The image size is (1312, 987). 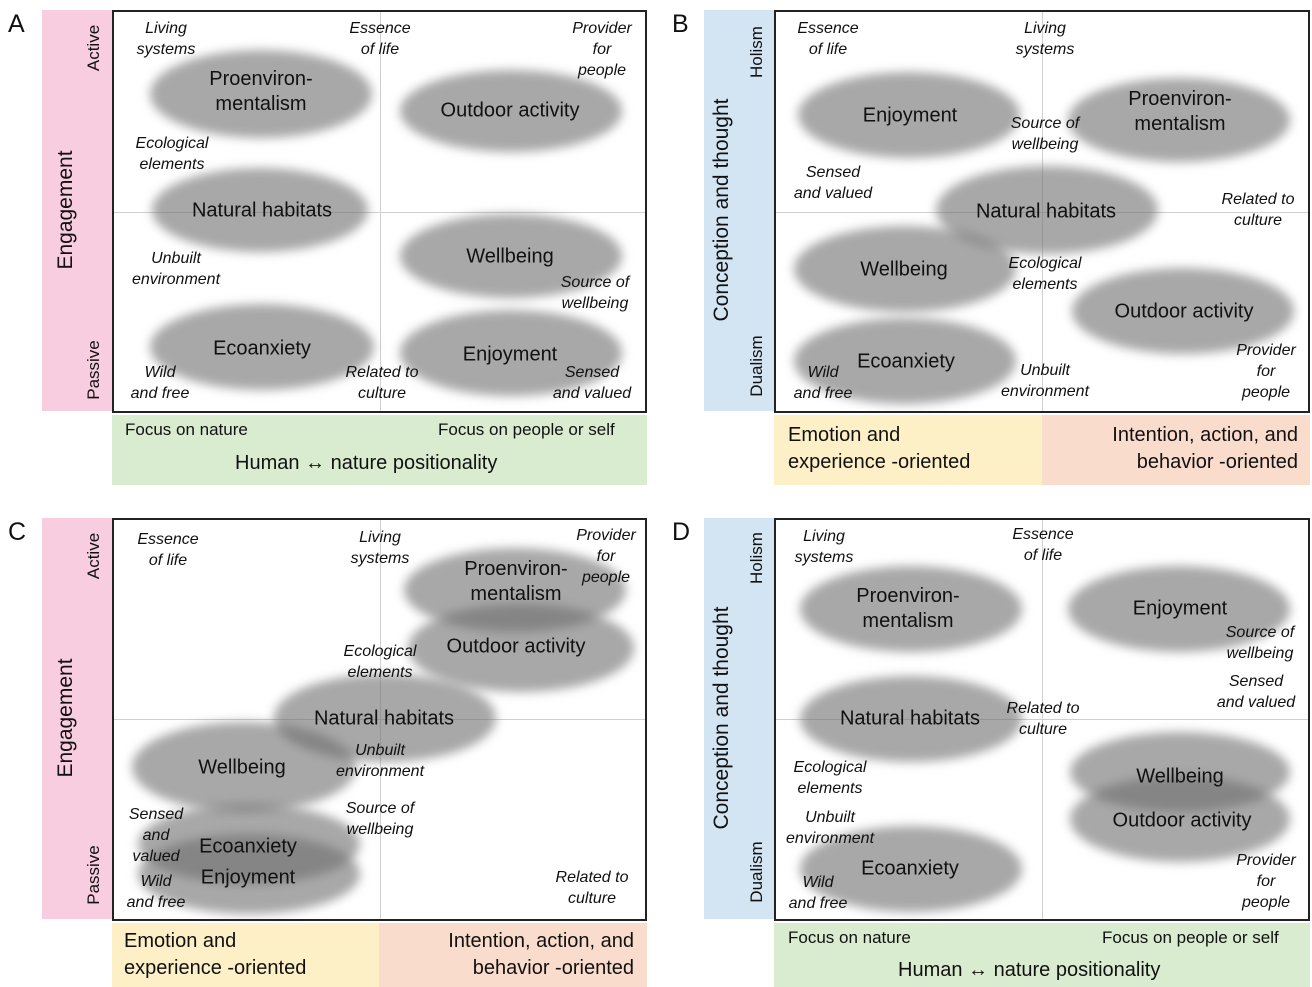 I want to click on x-axis-title-a: Human ↔ nature positionality, so click(x=366, y=463).